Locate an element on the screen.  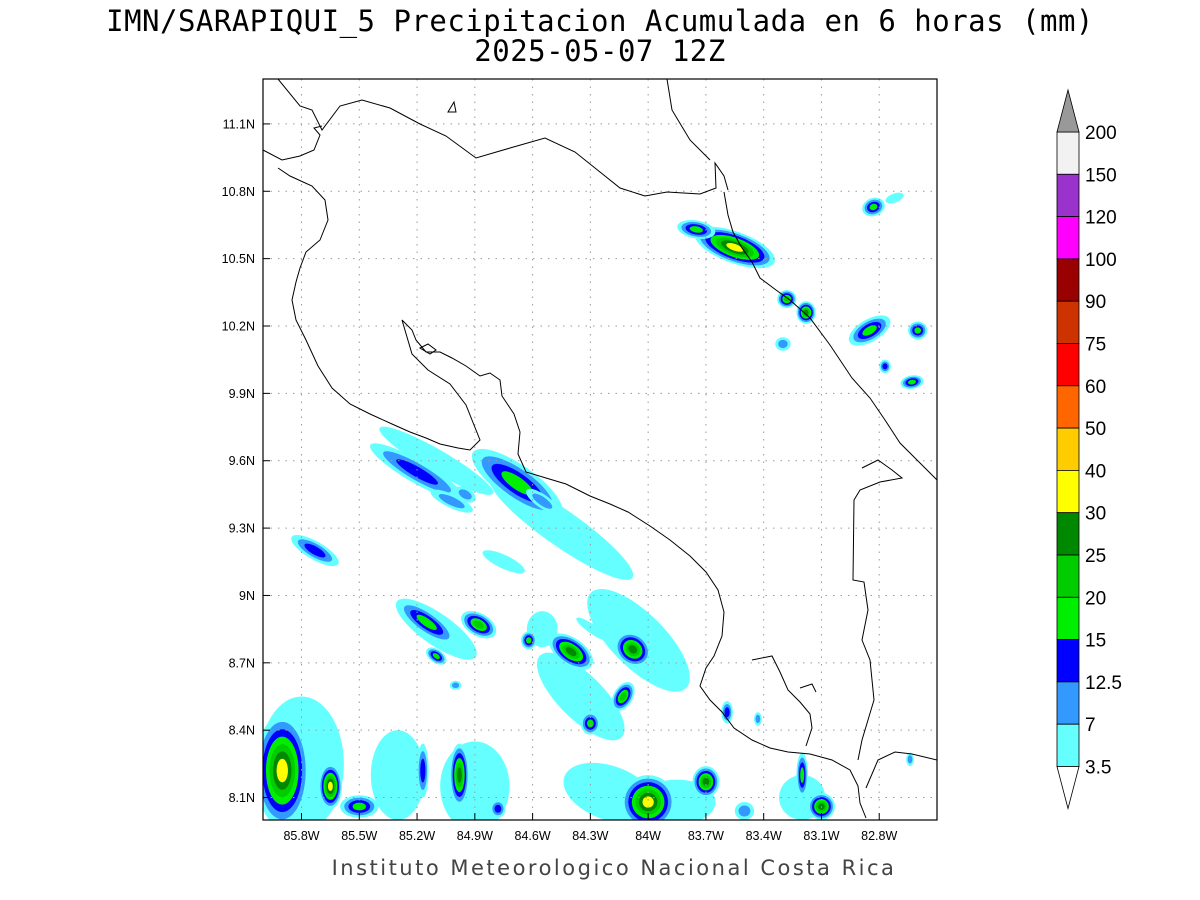
lon-tick-label: 84W is located at coordinates (648, 836).